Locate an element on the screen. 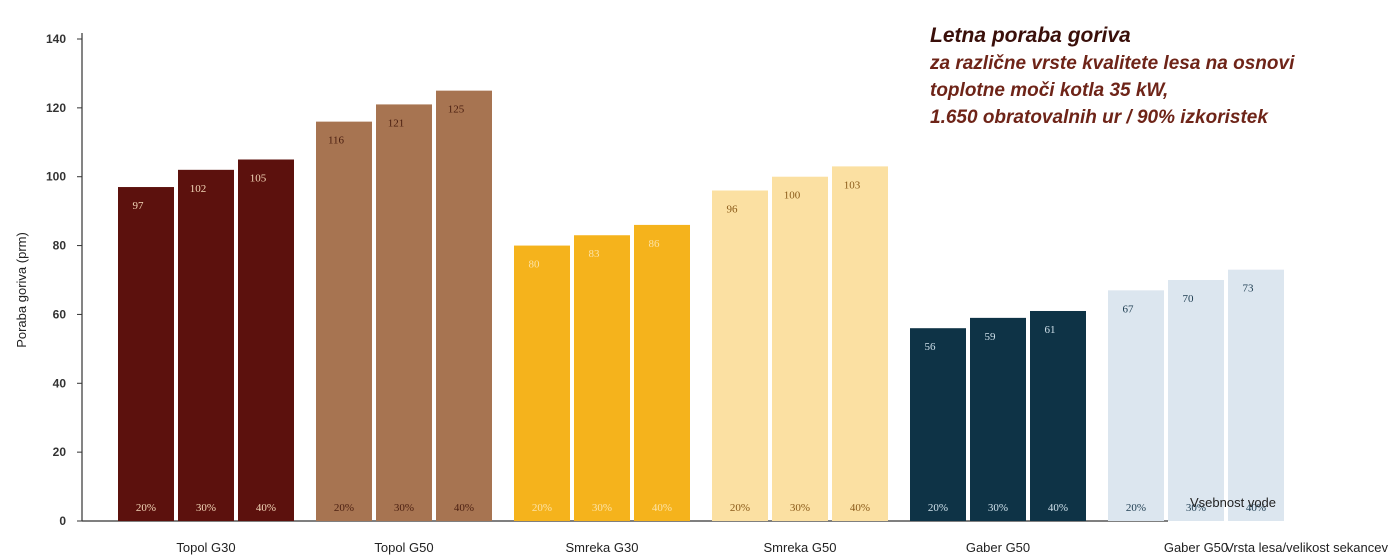 This screenshot has width=1392, height=560. bar-value-label: 121 is located at coordinates (396, 123).